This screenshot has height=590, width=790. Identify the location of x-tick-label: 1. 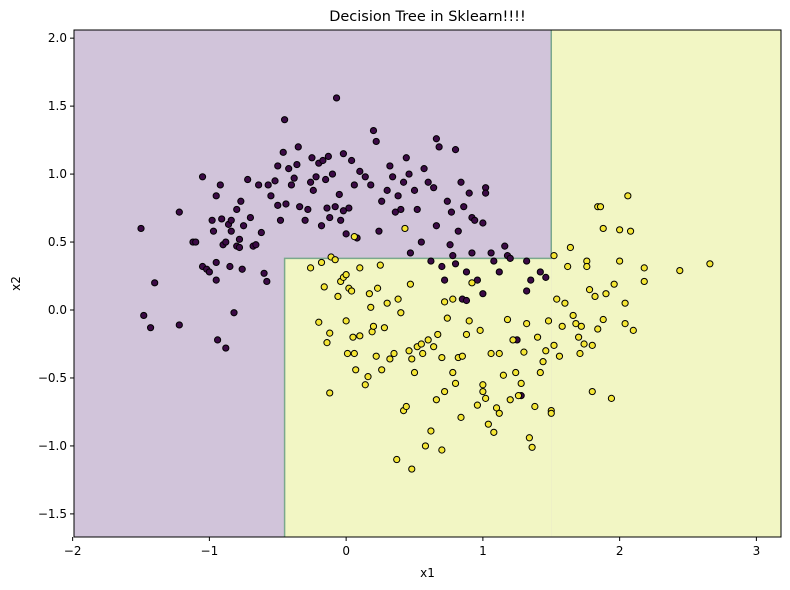
(483, 551).